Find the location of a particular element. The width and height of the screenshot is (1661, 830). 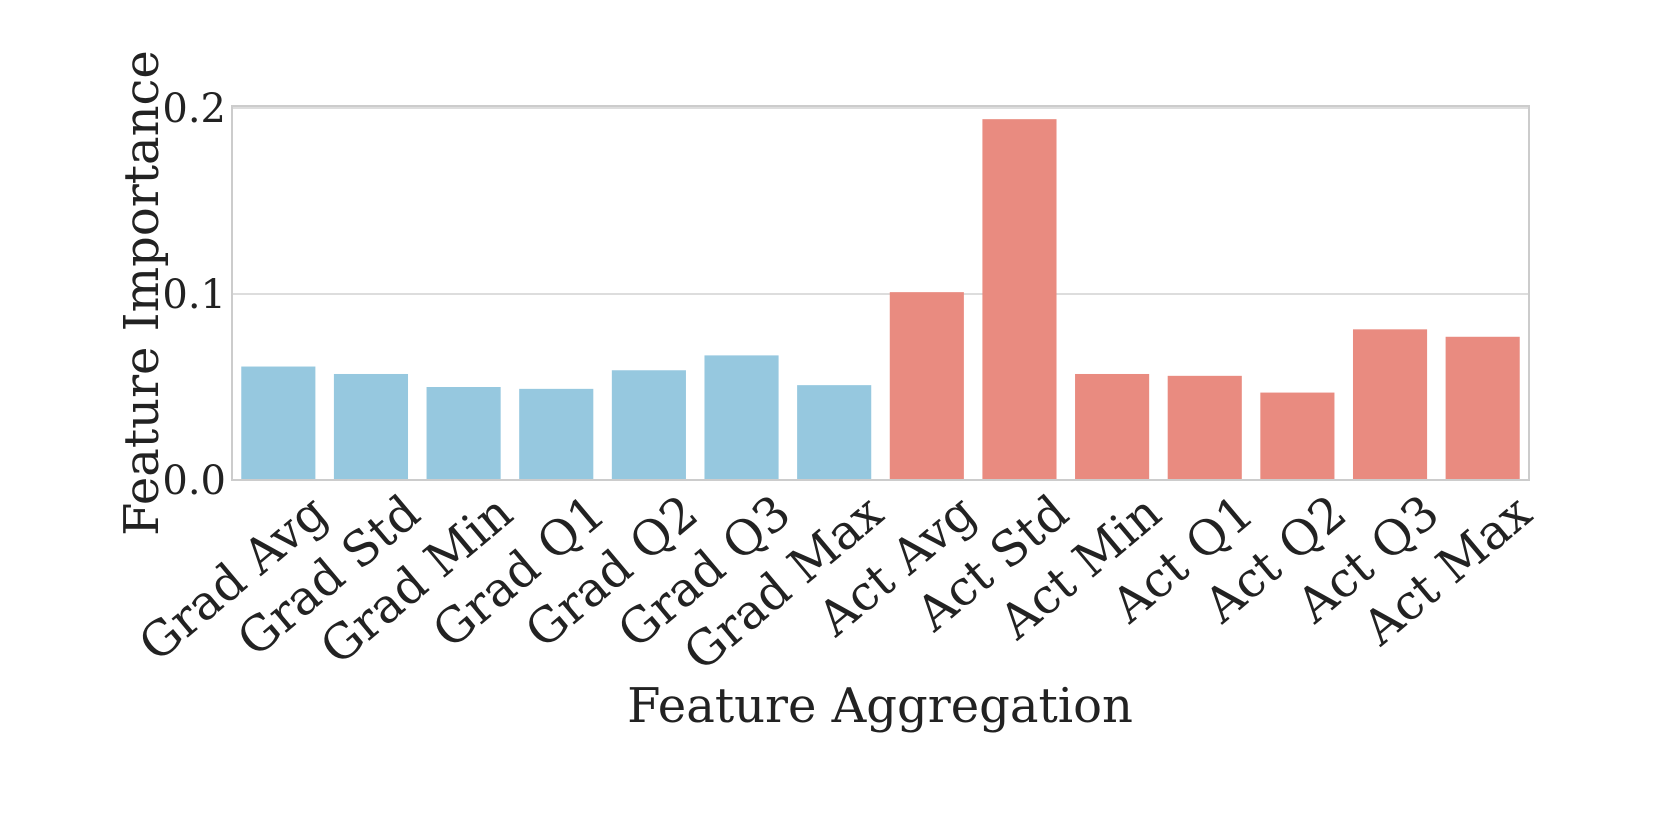

x-axis-label: Feature Aggregation is located at coordinates (880, 706).